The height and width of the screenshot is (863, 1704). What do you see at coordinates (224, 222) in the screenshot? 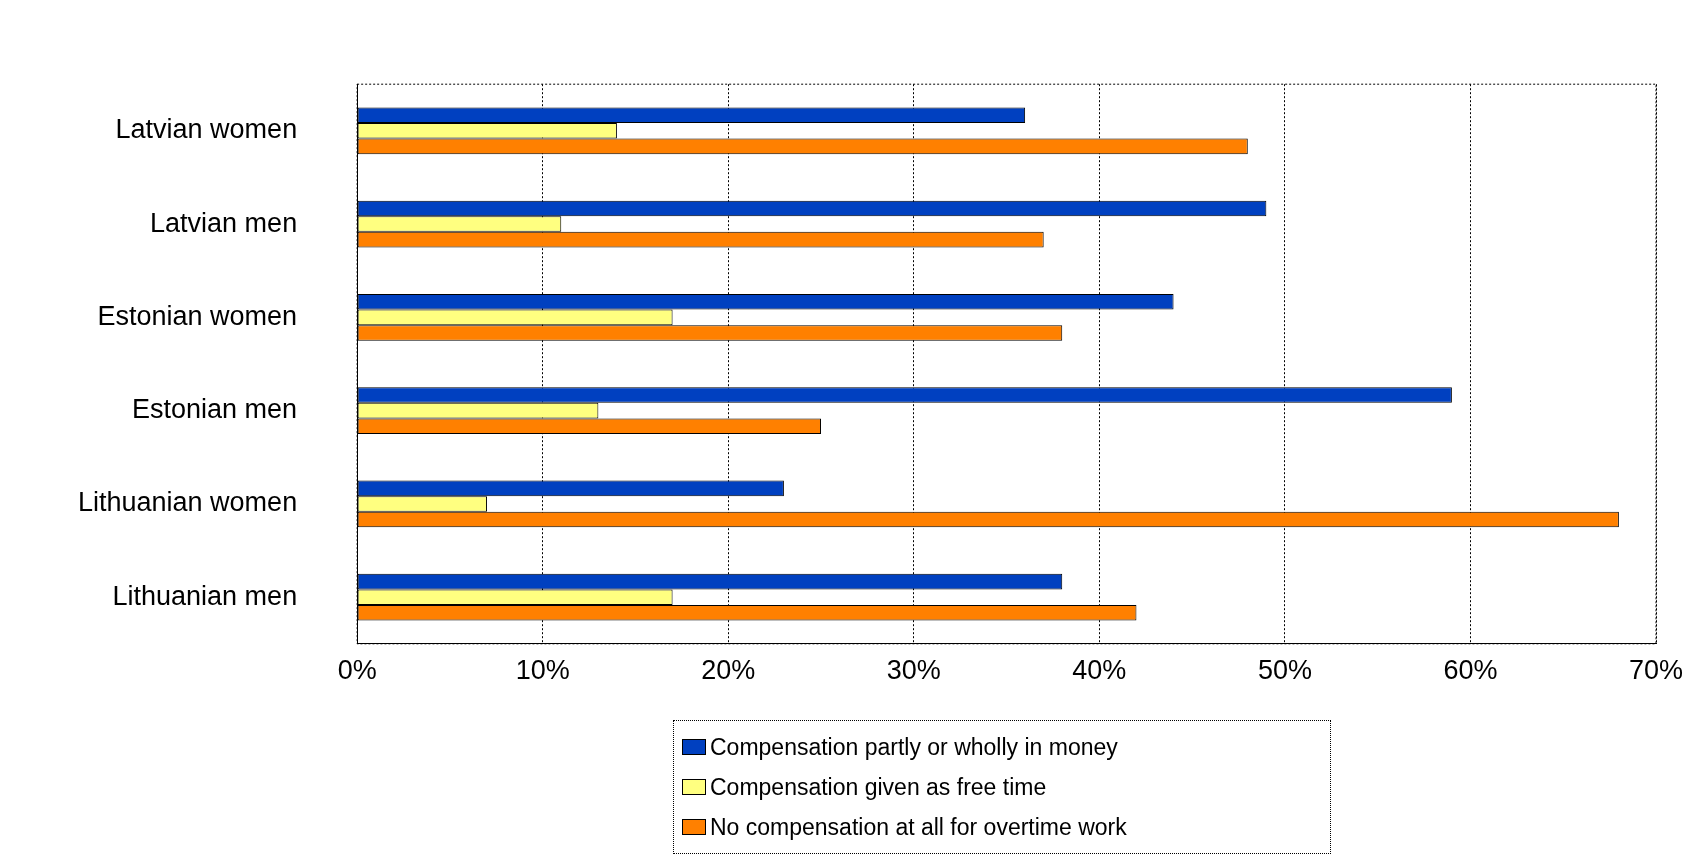
I see `y-tick-label: Latvian men` at bounding box center [224, 222].